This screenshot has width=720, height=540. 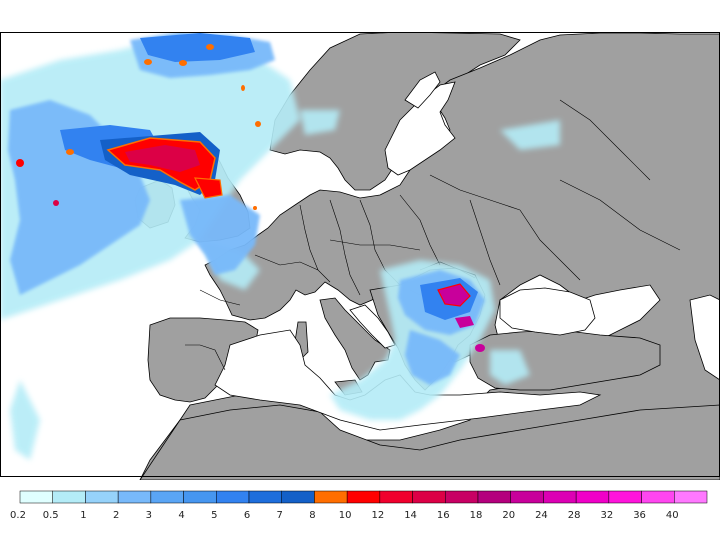 I want to click on legend-tick-label: 0.2, so click(x=18, y=515).